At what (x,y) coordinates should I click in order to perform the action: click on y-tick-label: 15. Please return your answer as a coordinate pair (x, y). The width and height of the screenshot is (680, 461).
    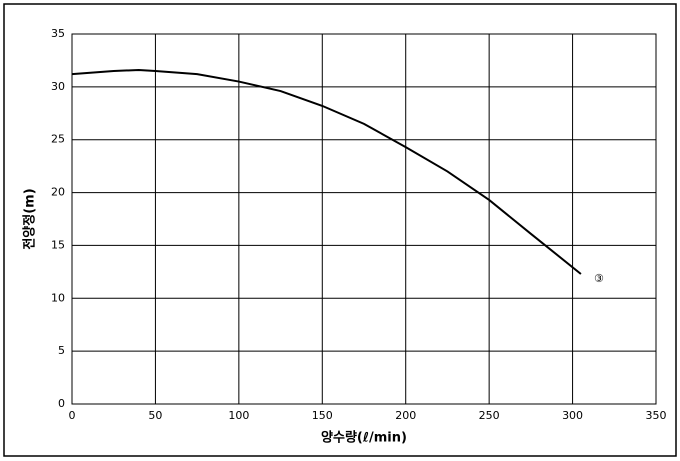
    Looking at the image, I should click on (58, 244).